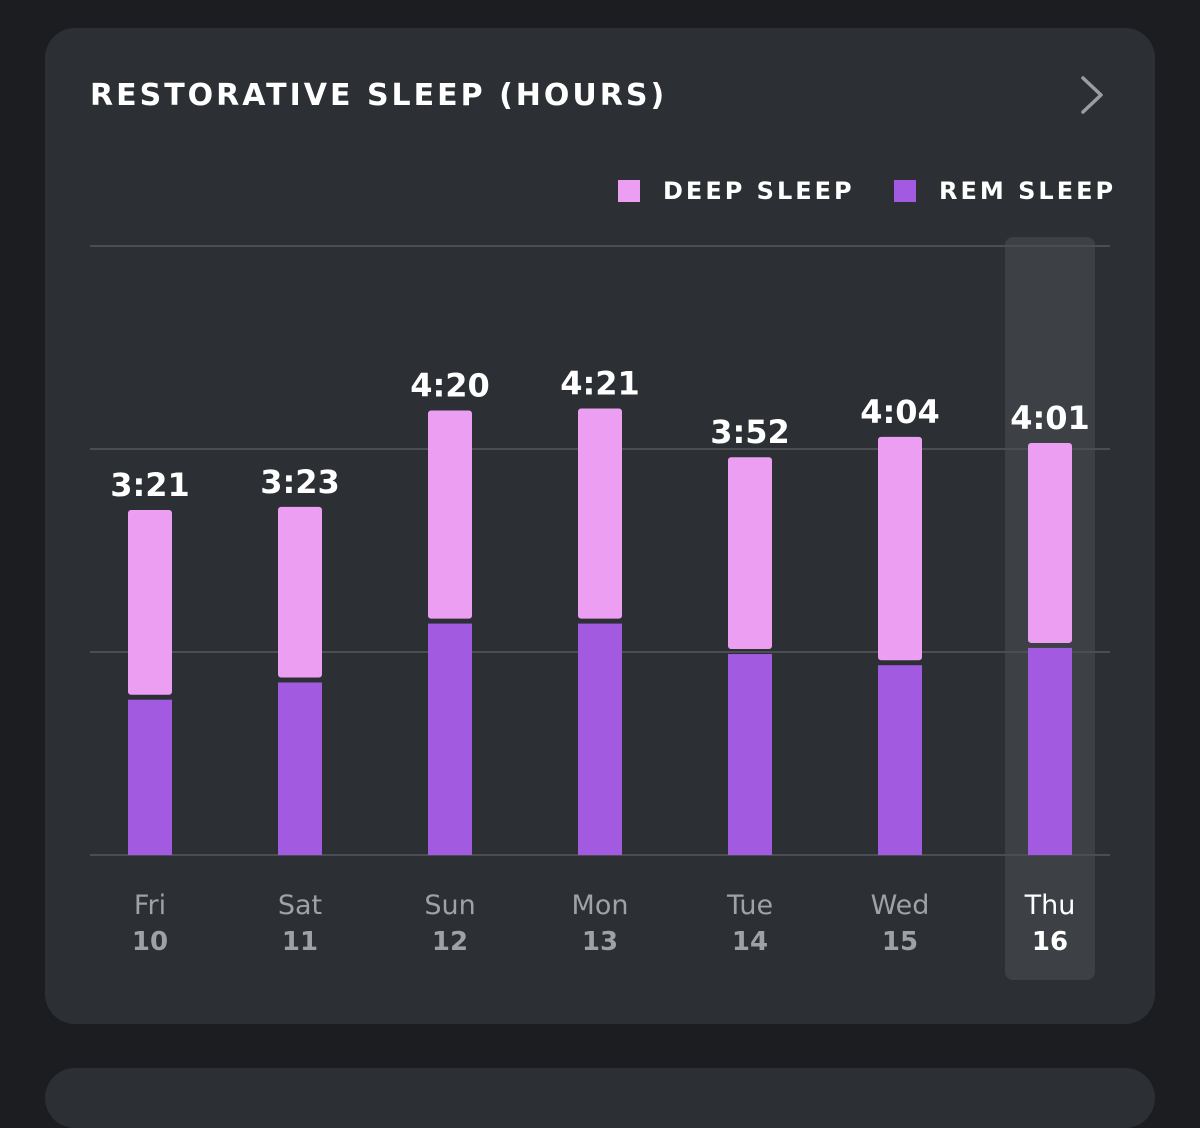  What do you see at coordinates (379, 95) in the screenshot?
I see `card-title: RESTORATIVE SLEEP (HOURS)` at bounding box center [379, 95].